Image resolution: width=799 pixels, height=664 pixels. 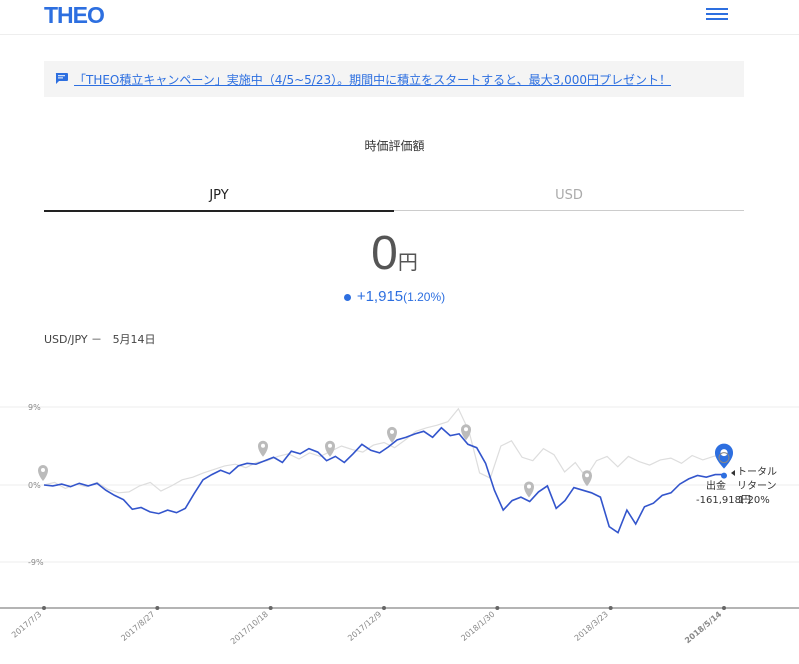 I want to click on valuation-amount: 0円, so click(x=394, y=253).